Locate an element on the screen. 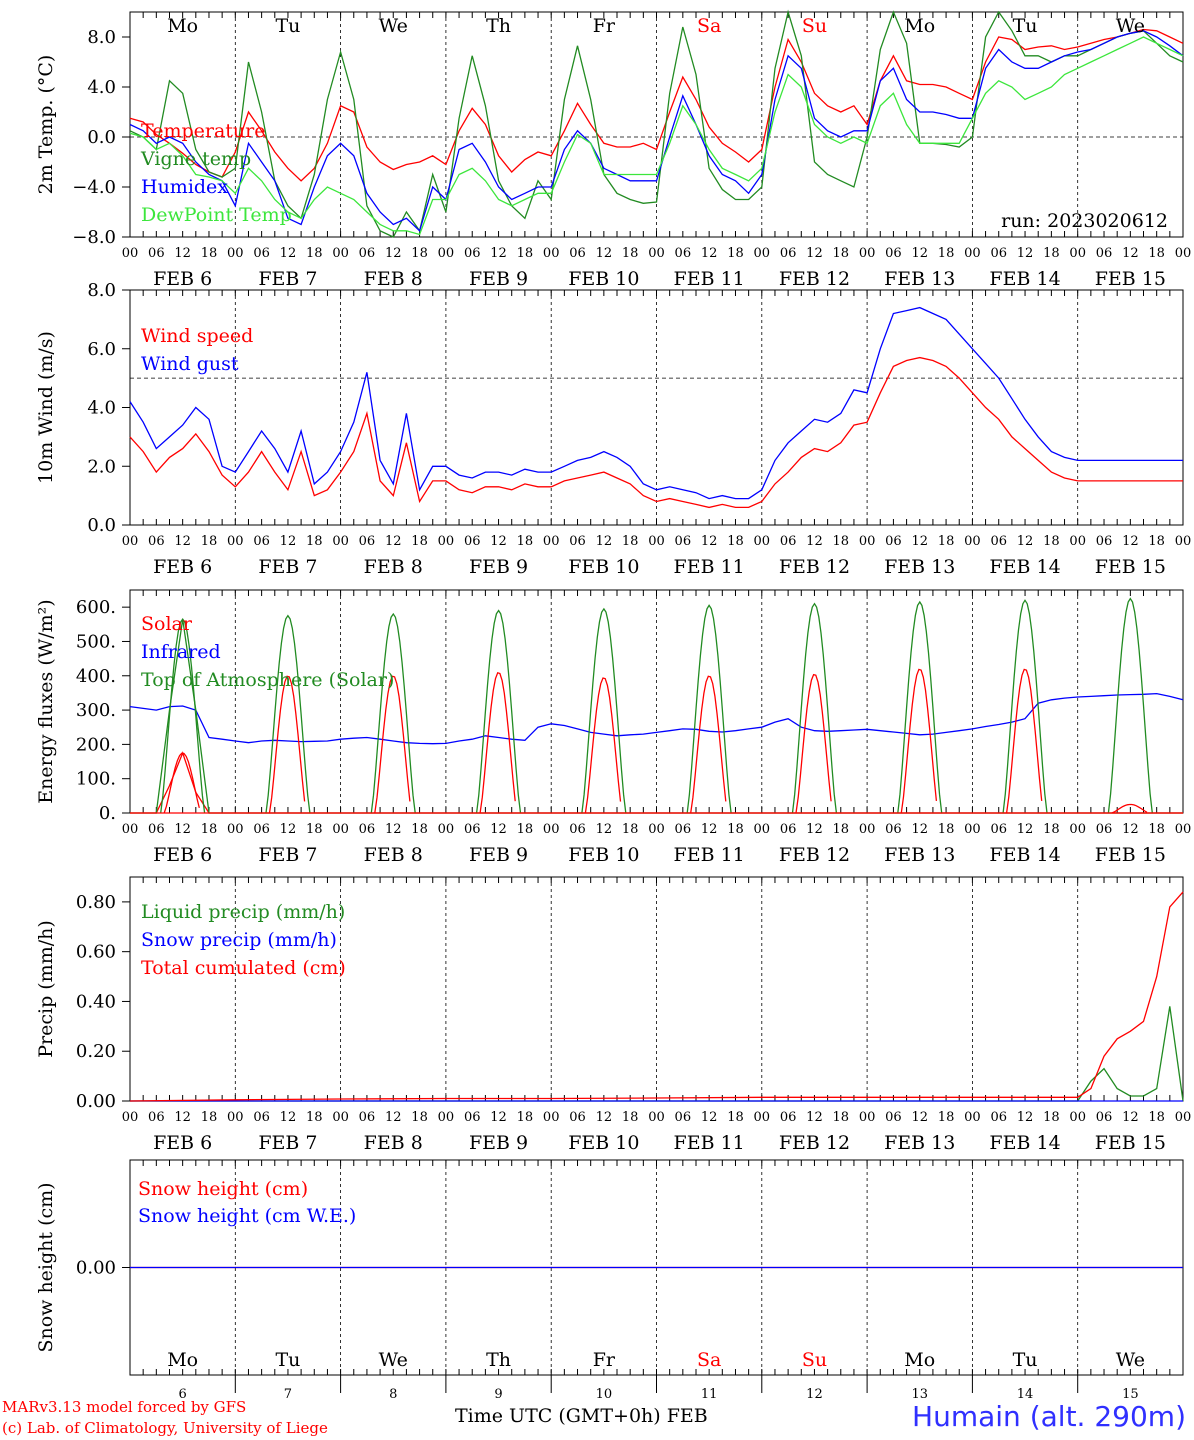  date-label: FEB 8 is located at coordinates (393, 855).